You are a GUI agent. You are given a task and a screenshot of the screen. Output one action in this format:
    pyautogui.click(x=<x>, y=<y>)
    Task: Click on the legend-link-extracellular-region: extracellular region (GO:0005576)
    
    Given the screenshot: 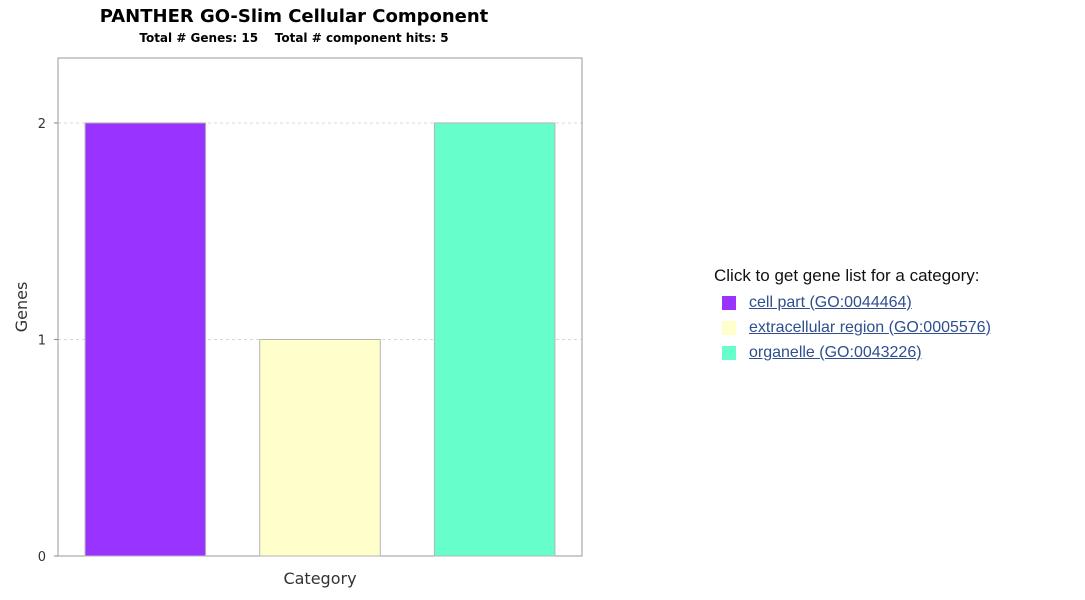 What is the action you would take?
    pyautogui.click(x=870, y=327)
    